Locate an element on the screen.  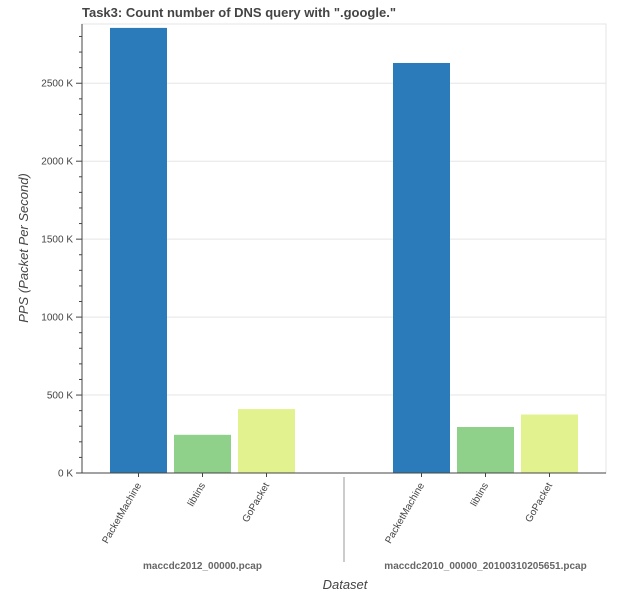
x-group-label: maccdc2010_00000_20100310205651.pcap is located at coordinates (485, 566).